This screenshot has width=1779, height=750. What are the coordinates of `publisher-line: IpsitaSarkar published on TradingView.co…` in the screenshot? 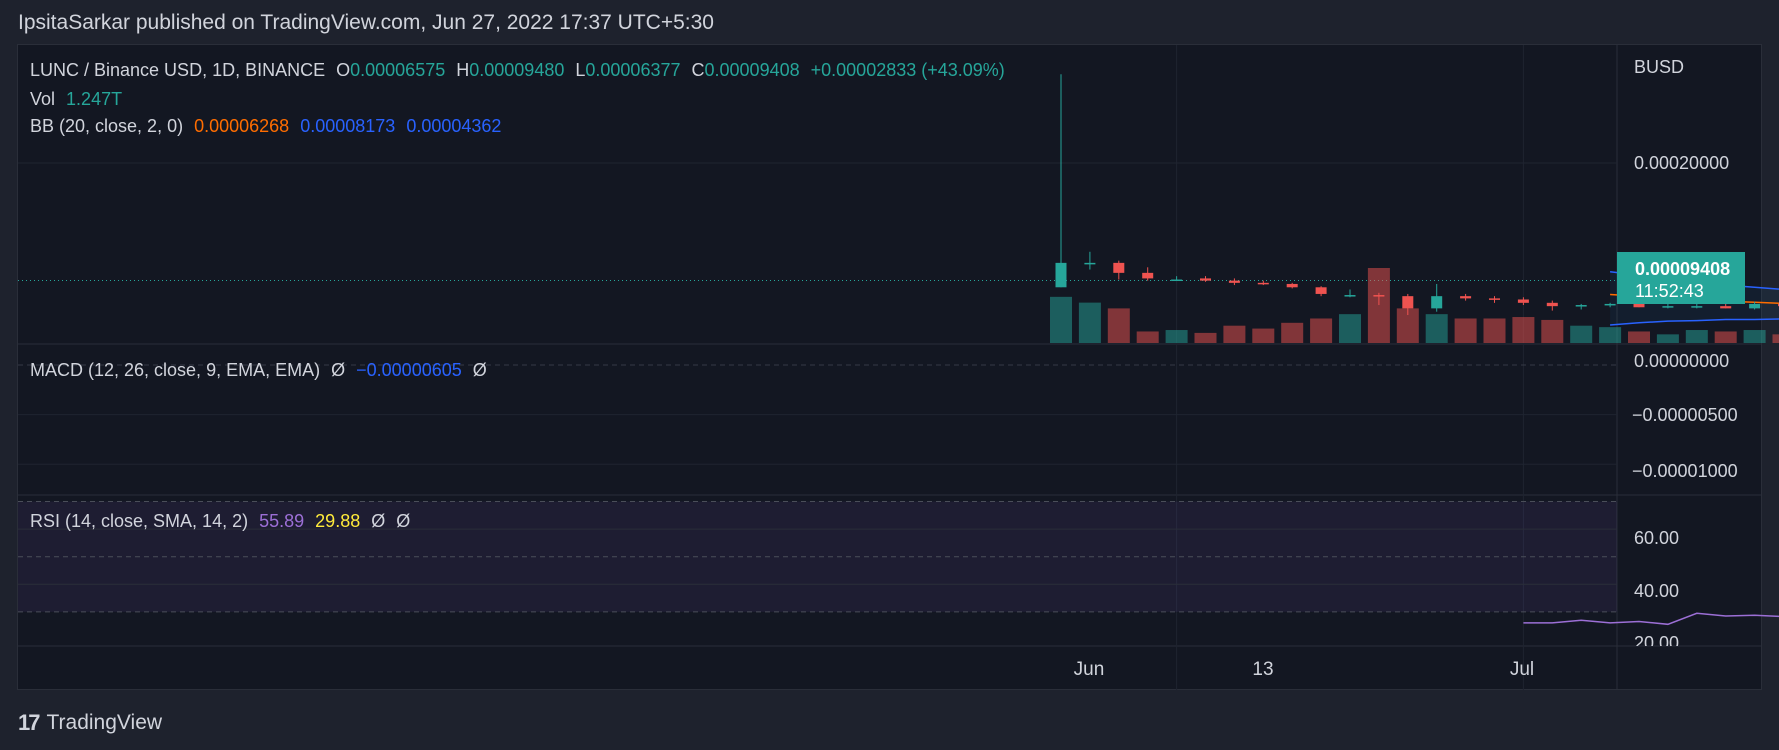 It's located at (366, 22).